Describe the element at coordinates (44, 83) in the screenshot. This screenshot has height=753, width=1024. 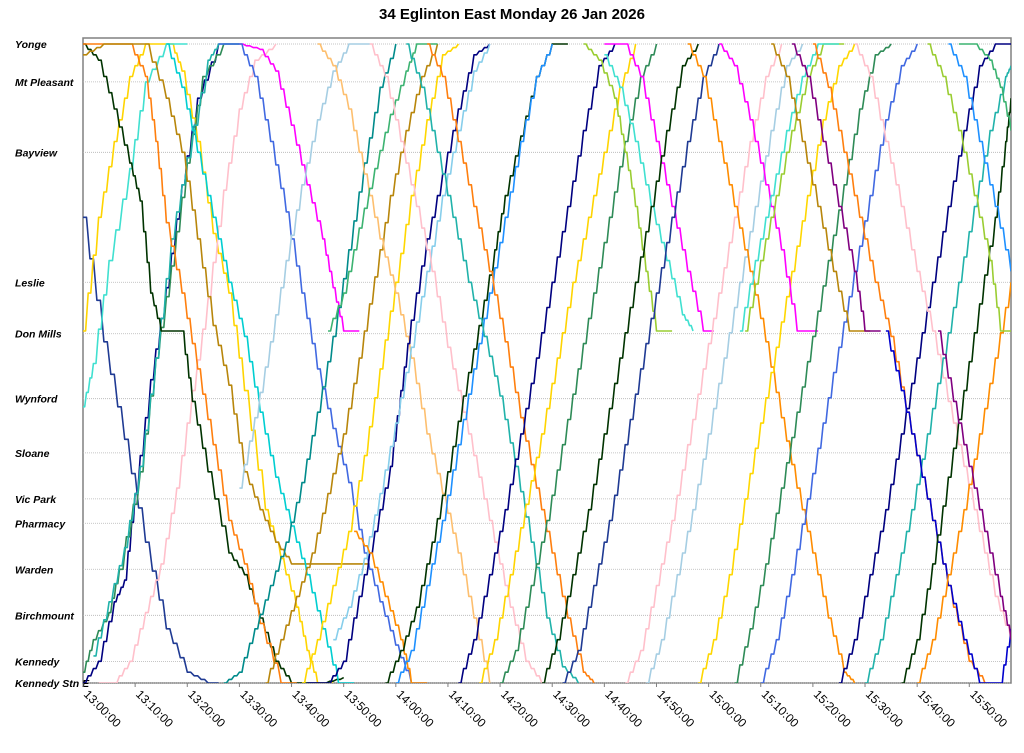
I see `stop-label: Mt Pleasant` at that location.